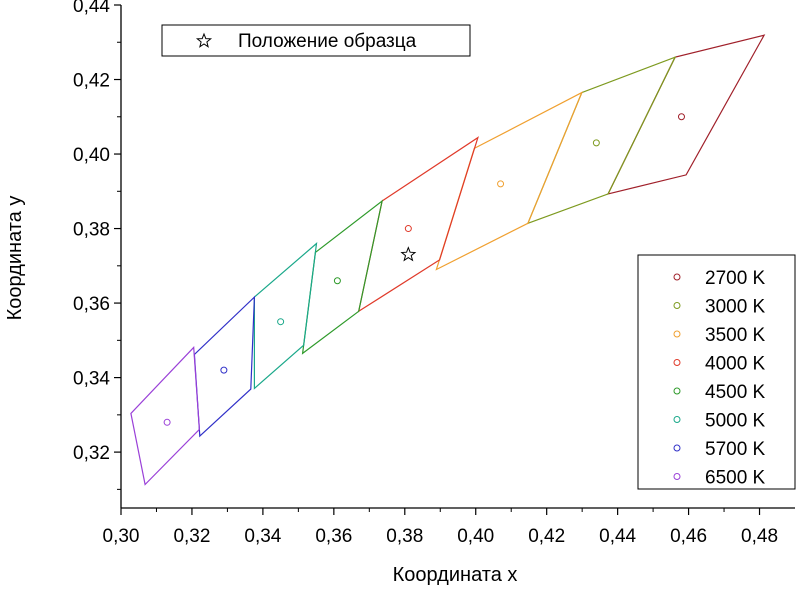 This screenshot has width=800, height=589. I want to click on sample-star-marker, so click(408, 254).